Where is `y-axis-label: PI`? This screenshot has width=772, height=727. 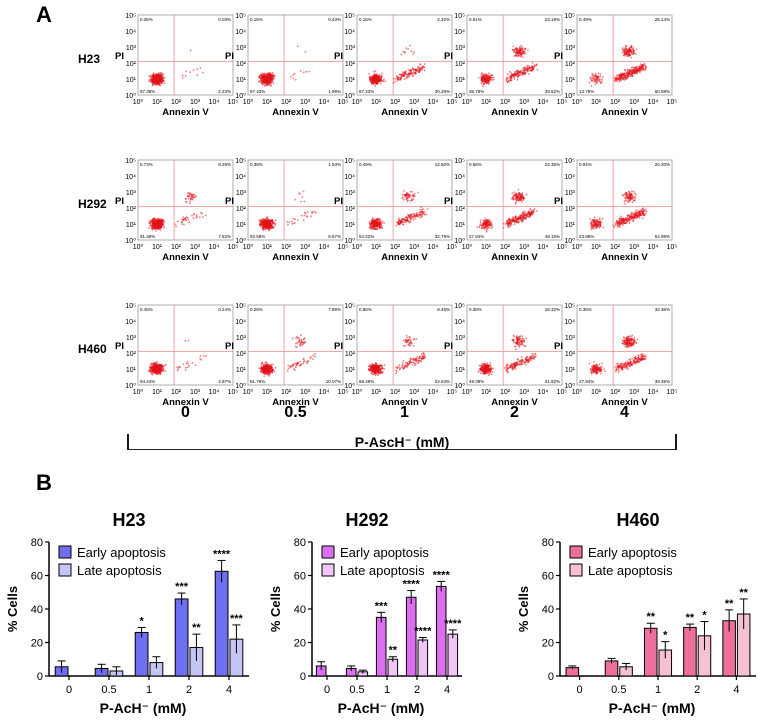 y-axis-label: PI is located at coordinates (229, 56).